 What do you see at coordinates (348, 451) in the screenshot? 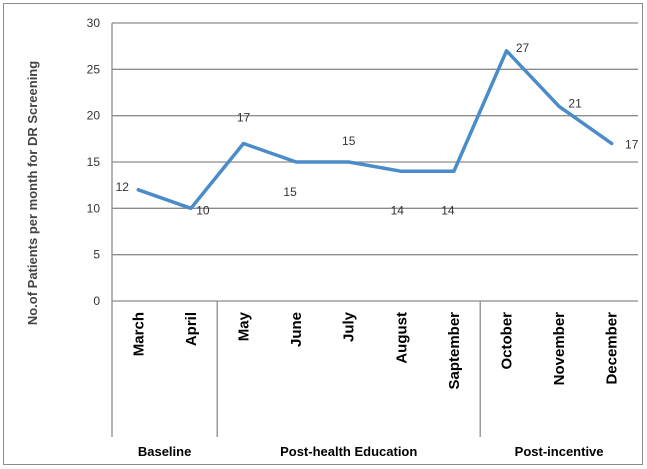
I see `group-label: Post-health Education` at bounding box center [348, 451].